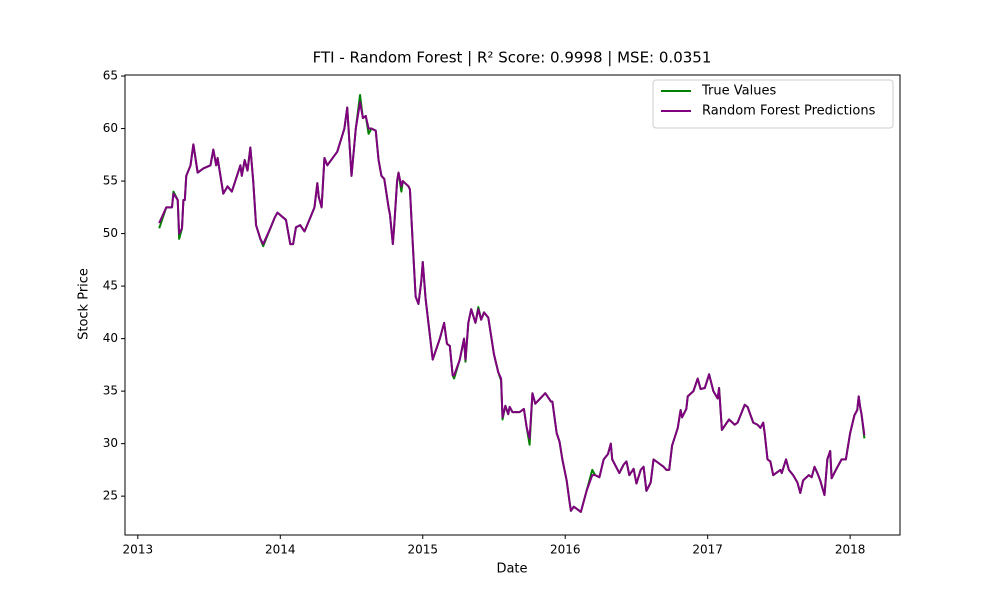 Image resolution: width=1000 pixels, height=600 pixels. I want to click on x-tick-label: 2015, so click(422, 550).